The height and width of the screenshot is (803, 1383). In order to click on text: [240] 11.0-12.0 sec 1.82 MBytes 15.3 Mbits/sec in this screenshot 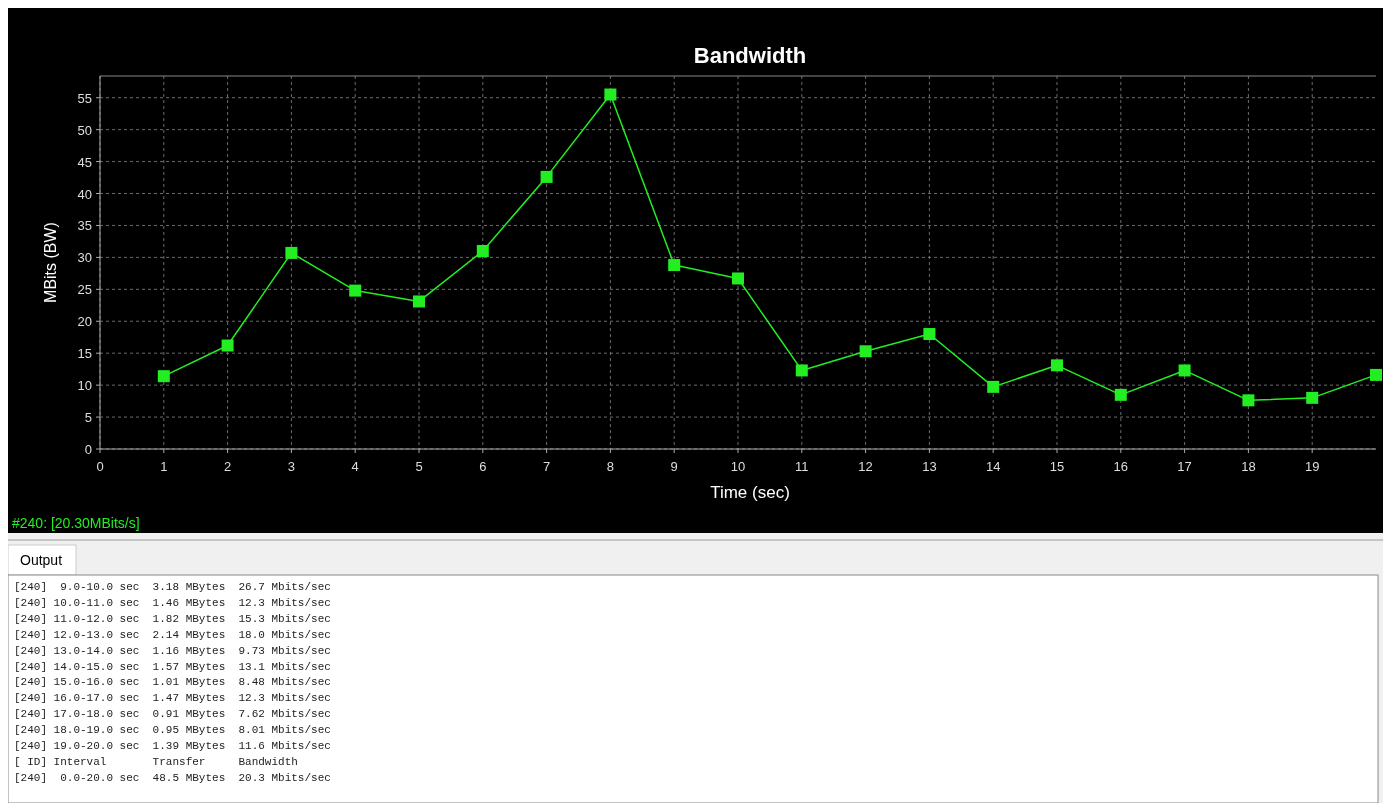, I will do `click(172, 618)`.